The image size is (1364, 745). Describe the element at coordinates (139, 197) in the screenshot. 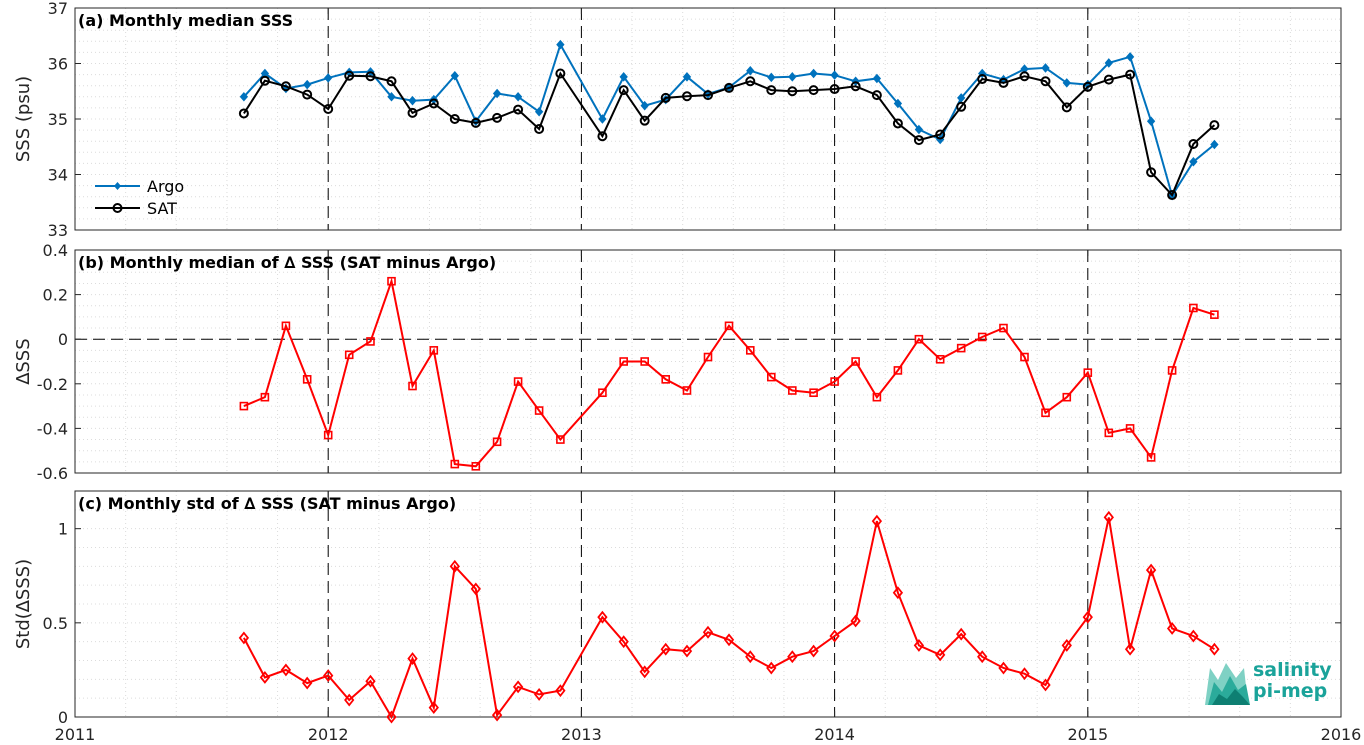

I see `legend: Argo SAT` at that location.